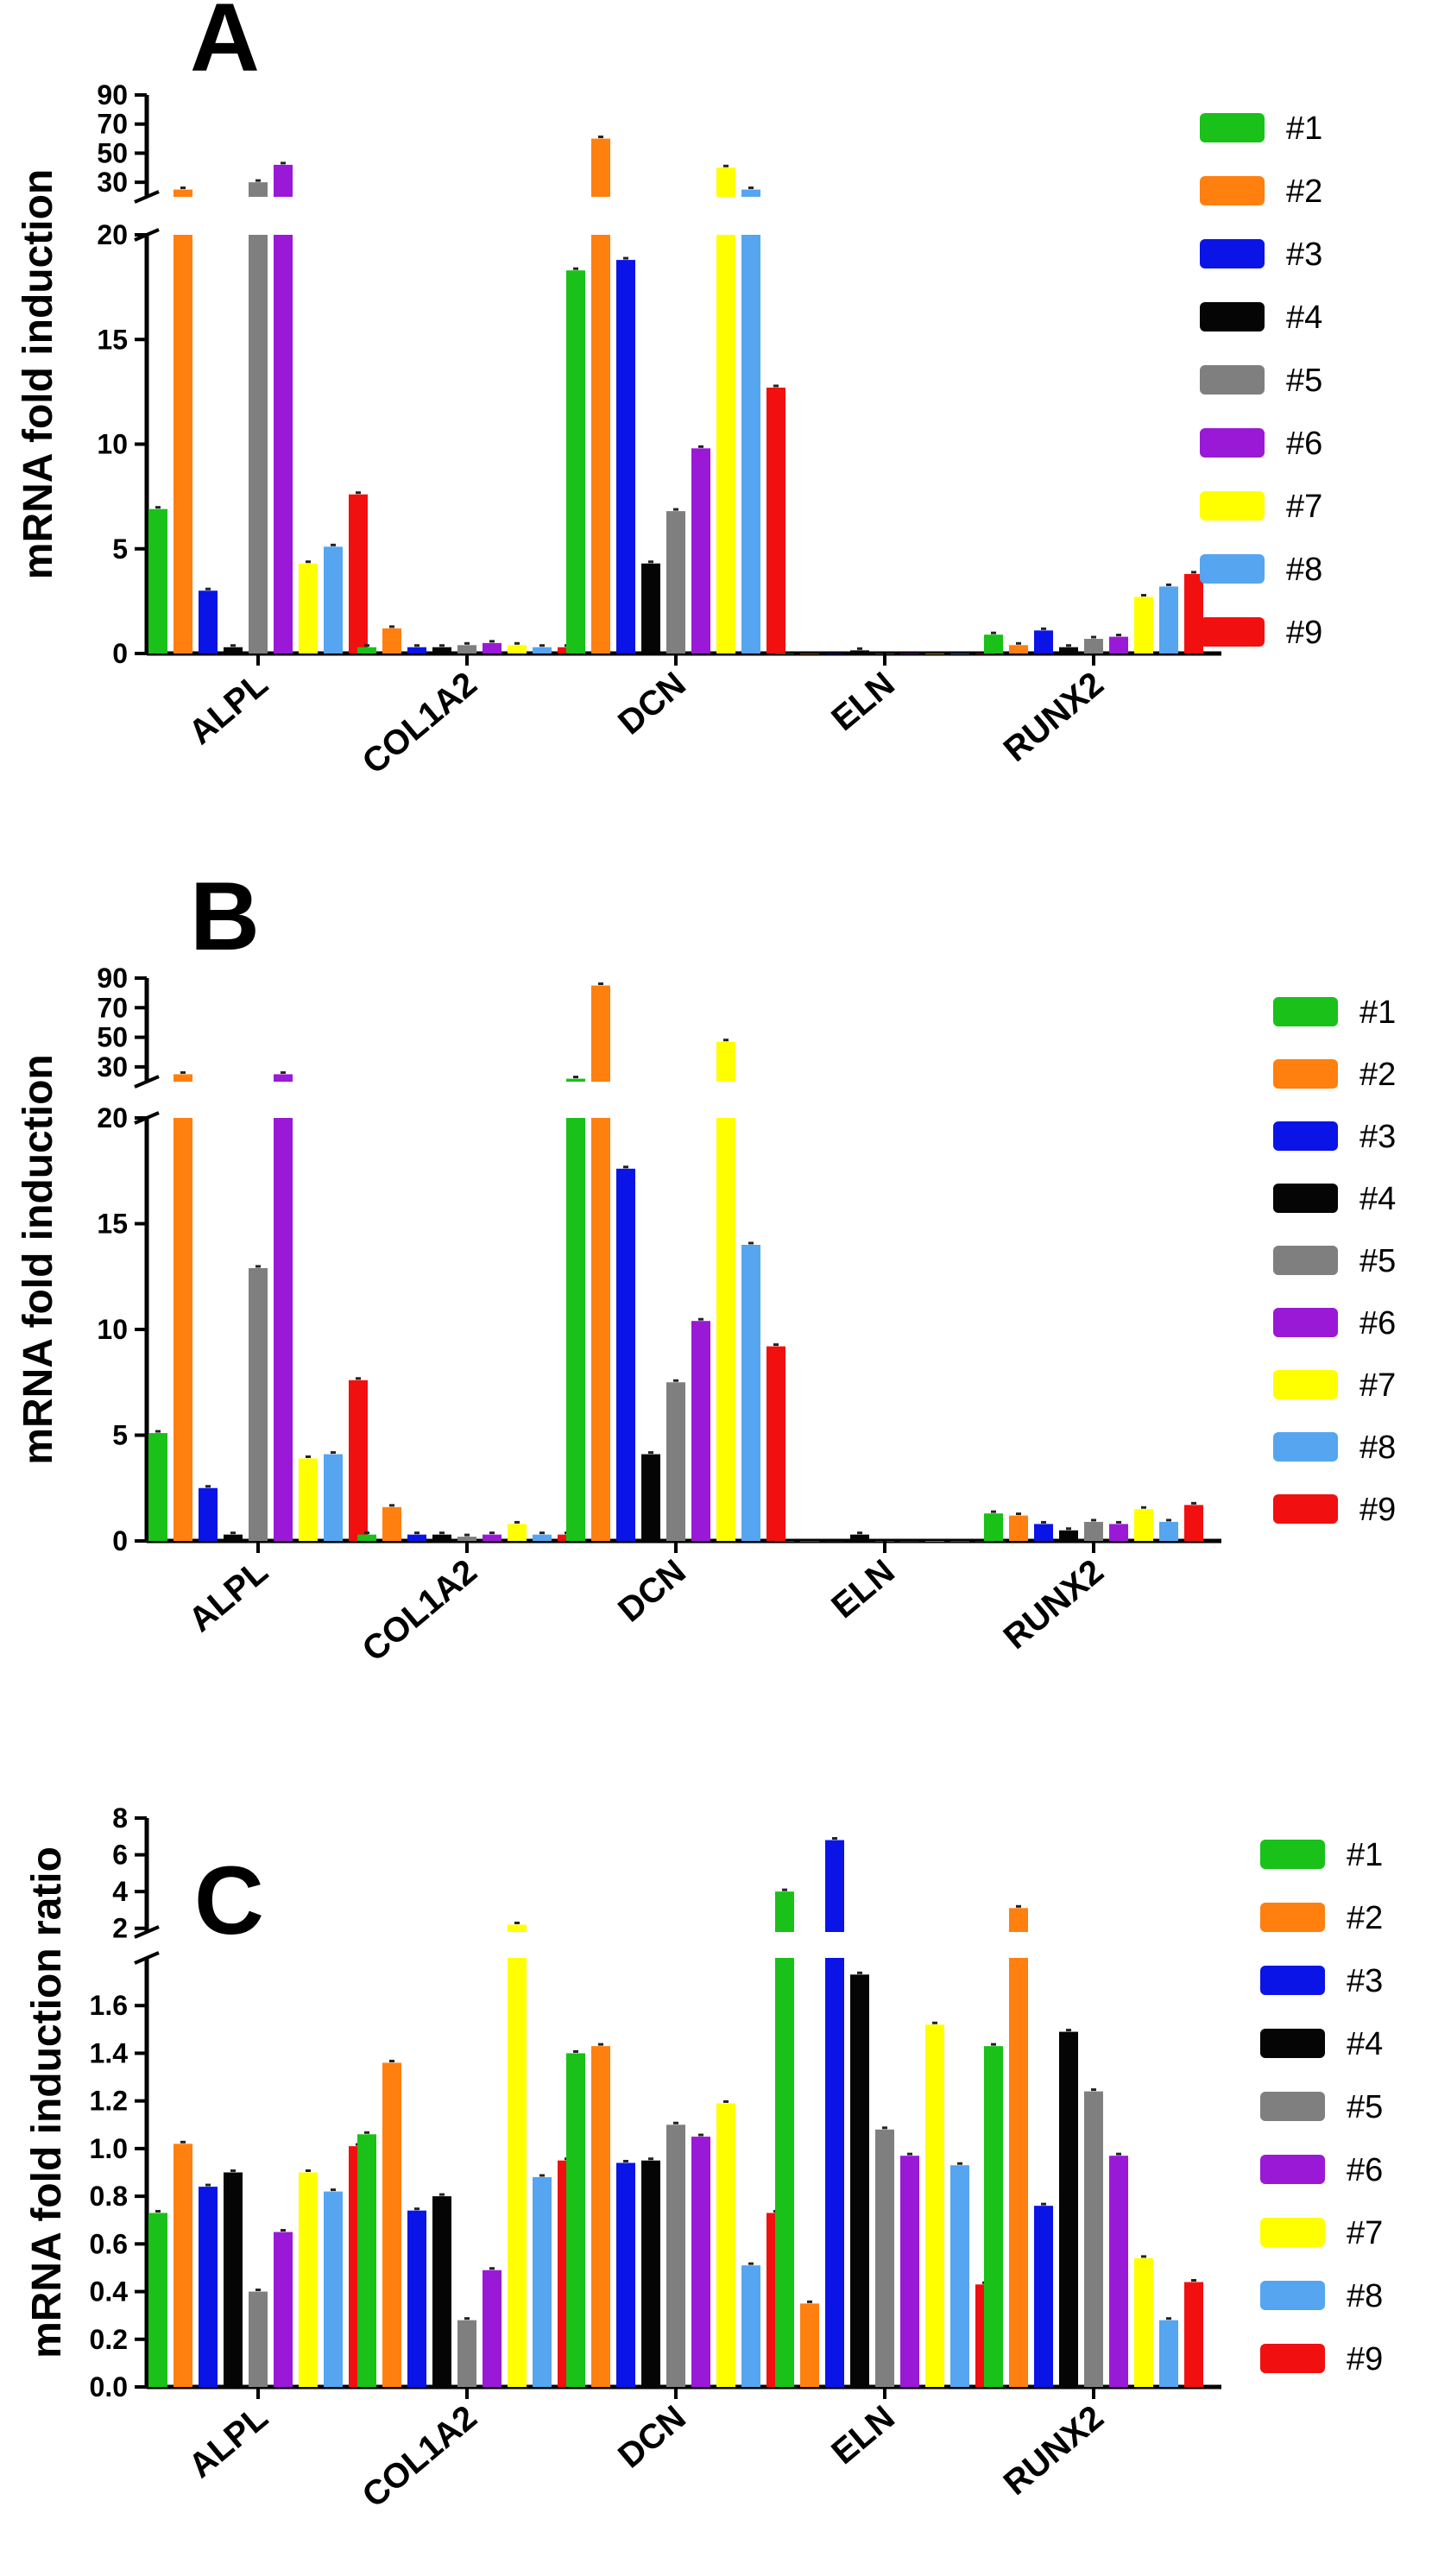 Image resolution: width=1432 pixels, height=2576 pixels. I want to click on bar-runx2-s8, so click(1169, 2353).